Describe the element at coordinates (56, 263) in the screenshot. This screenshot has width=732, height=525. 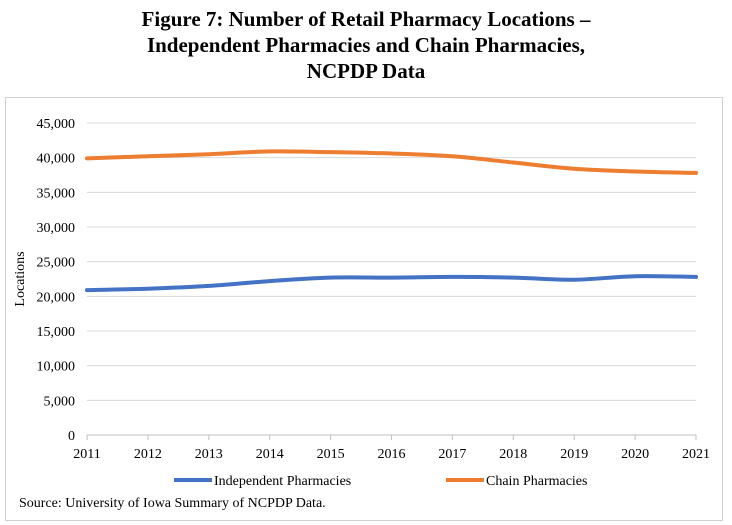
I see `y-tick-label: 25,000` at that location.